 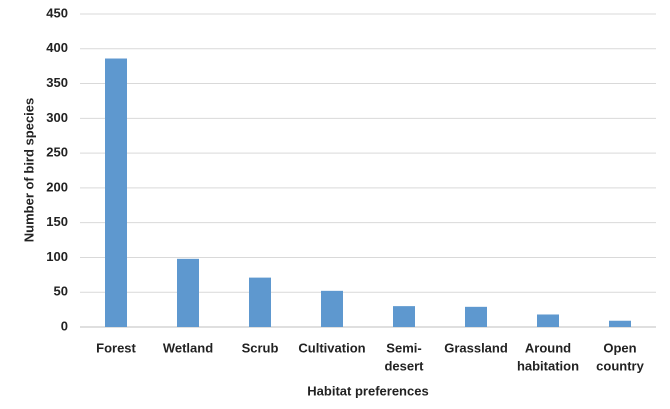 What do you see at coordinates (64, 325) in the screenshot?
I see `y-tick-label: 0` at bounding box center [64, 325].